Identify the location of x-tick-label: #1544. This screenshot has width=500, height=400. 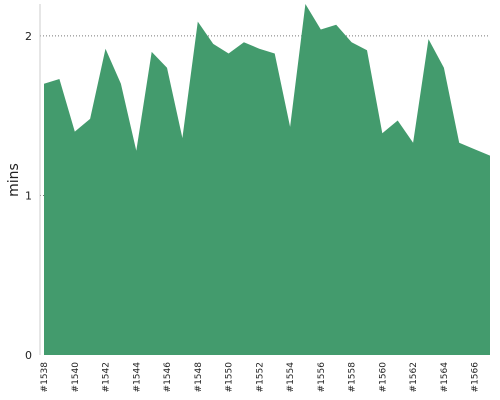
(137, 377).